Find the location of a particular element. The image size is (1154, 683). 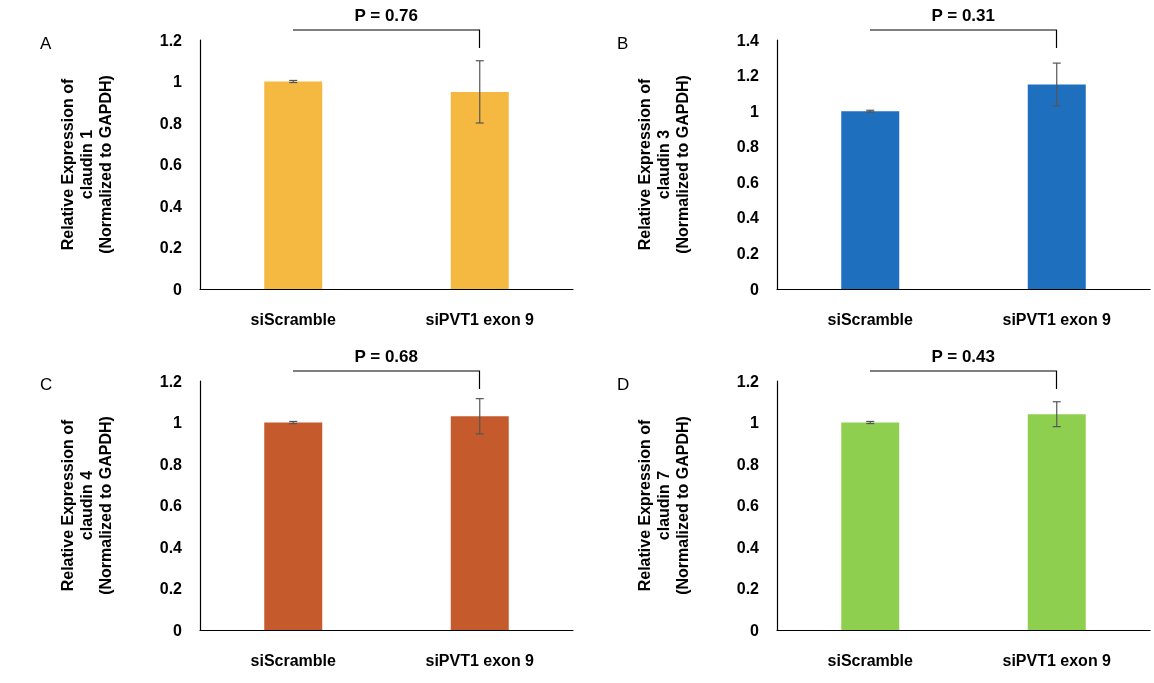

text: P = 0.43 is located at coordinates (963, 357).